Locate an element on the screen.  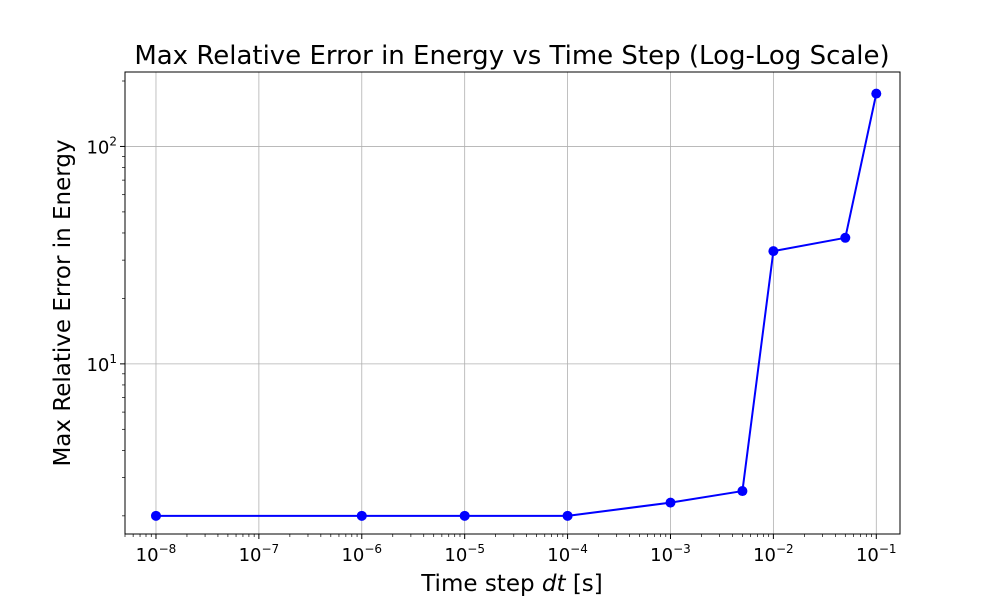
x-tick-label: 10⁻³ is located at coordinates (670, 554).